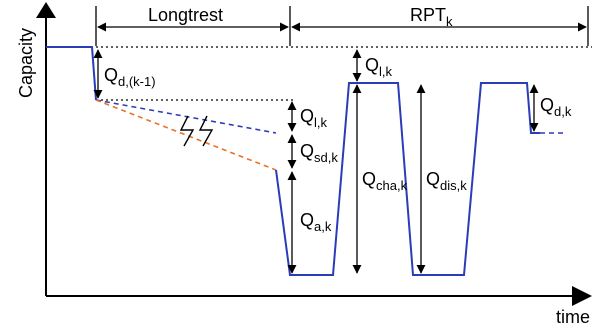 The image size is (603, 328). Describe the element at coordinates (573, 317) in the screenshot. I see `x-axis-label: time` at that location.